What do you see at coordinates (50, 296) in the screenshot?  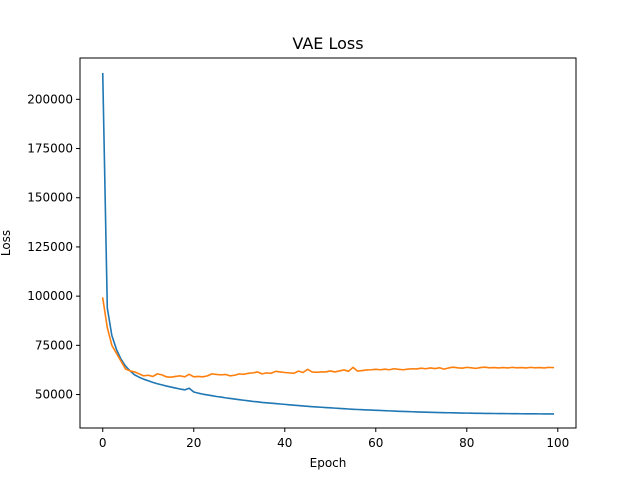 I see `y-tick-label: 100000` at bounding box center [50, 296].